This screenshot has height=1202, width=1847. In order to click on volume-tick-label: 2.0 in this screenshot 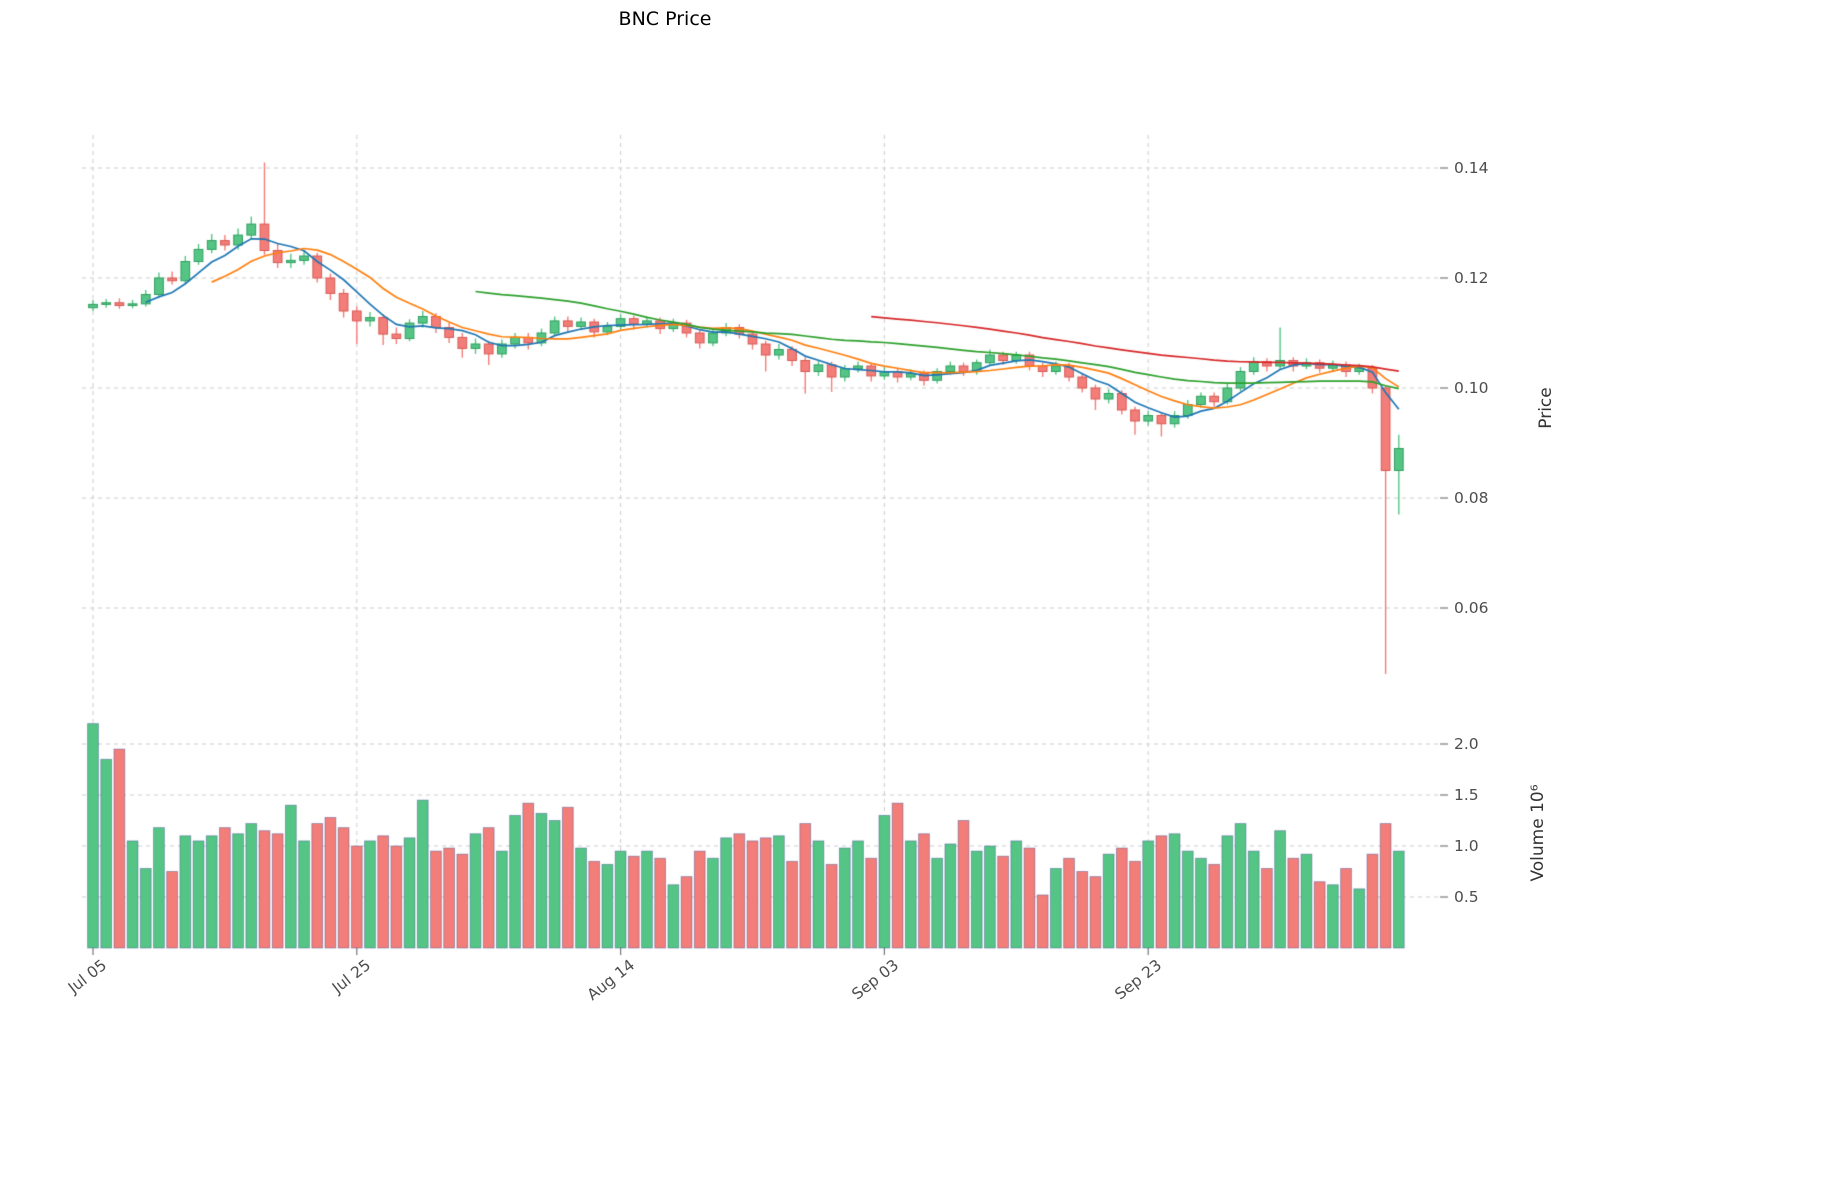, I will do `click(1466, 744)`.